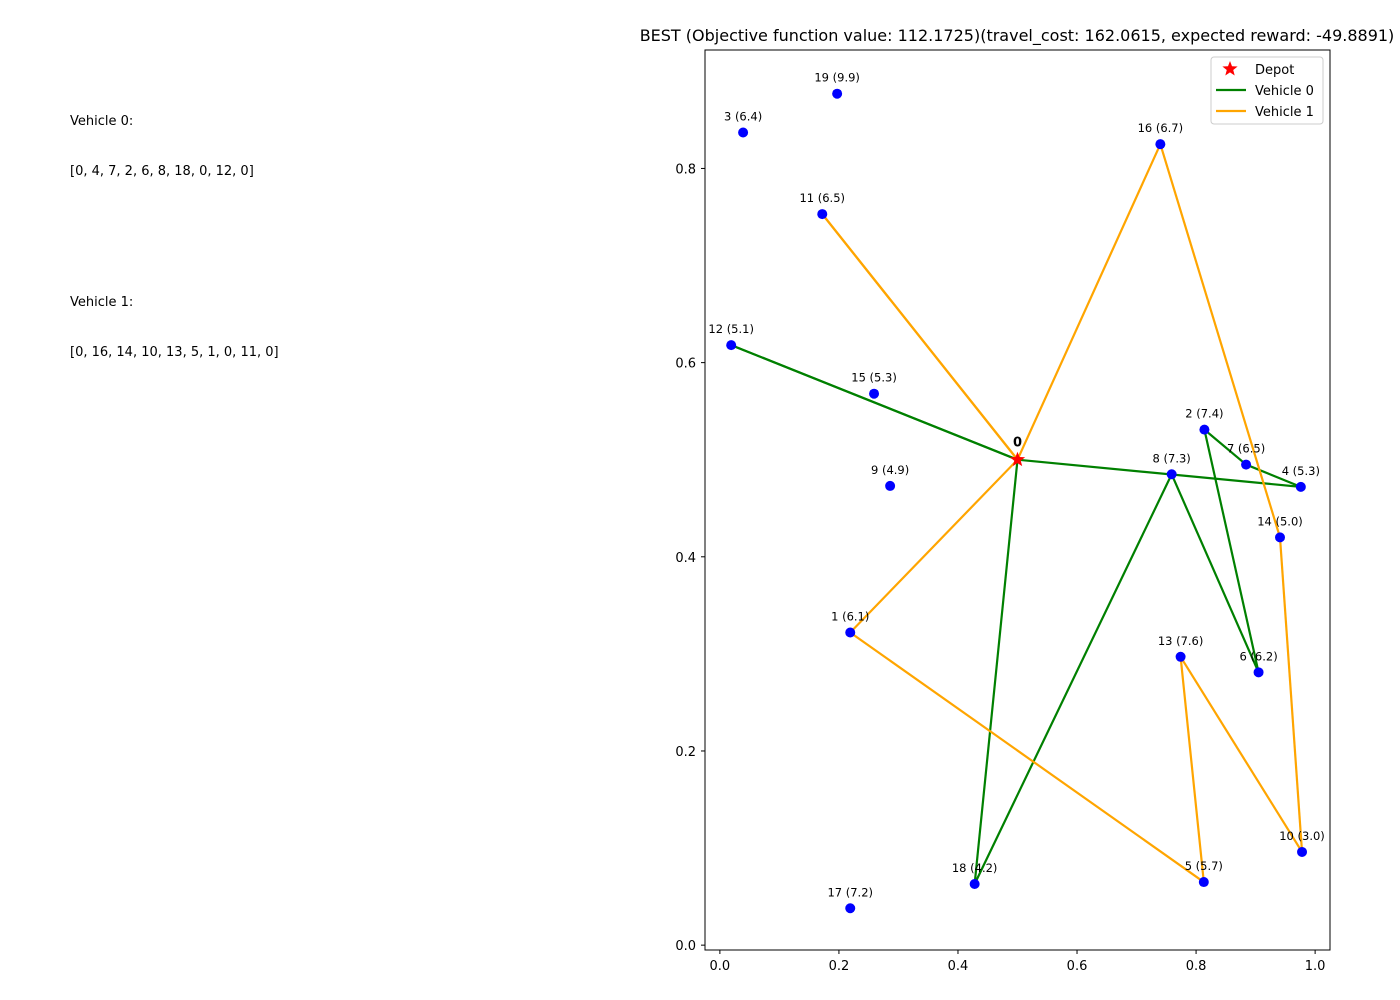 The width and height of the screenshot is (1400, 1000). I want to click on node-label: 14 (5.0), so click(1280, 521).